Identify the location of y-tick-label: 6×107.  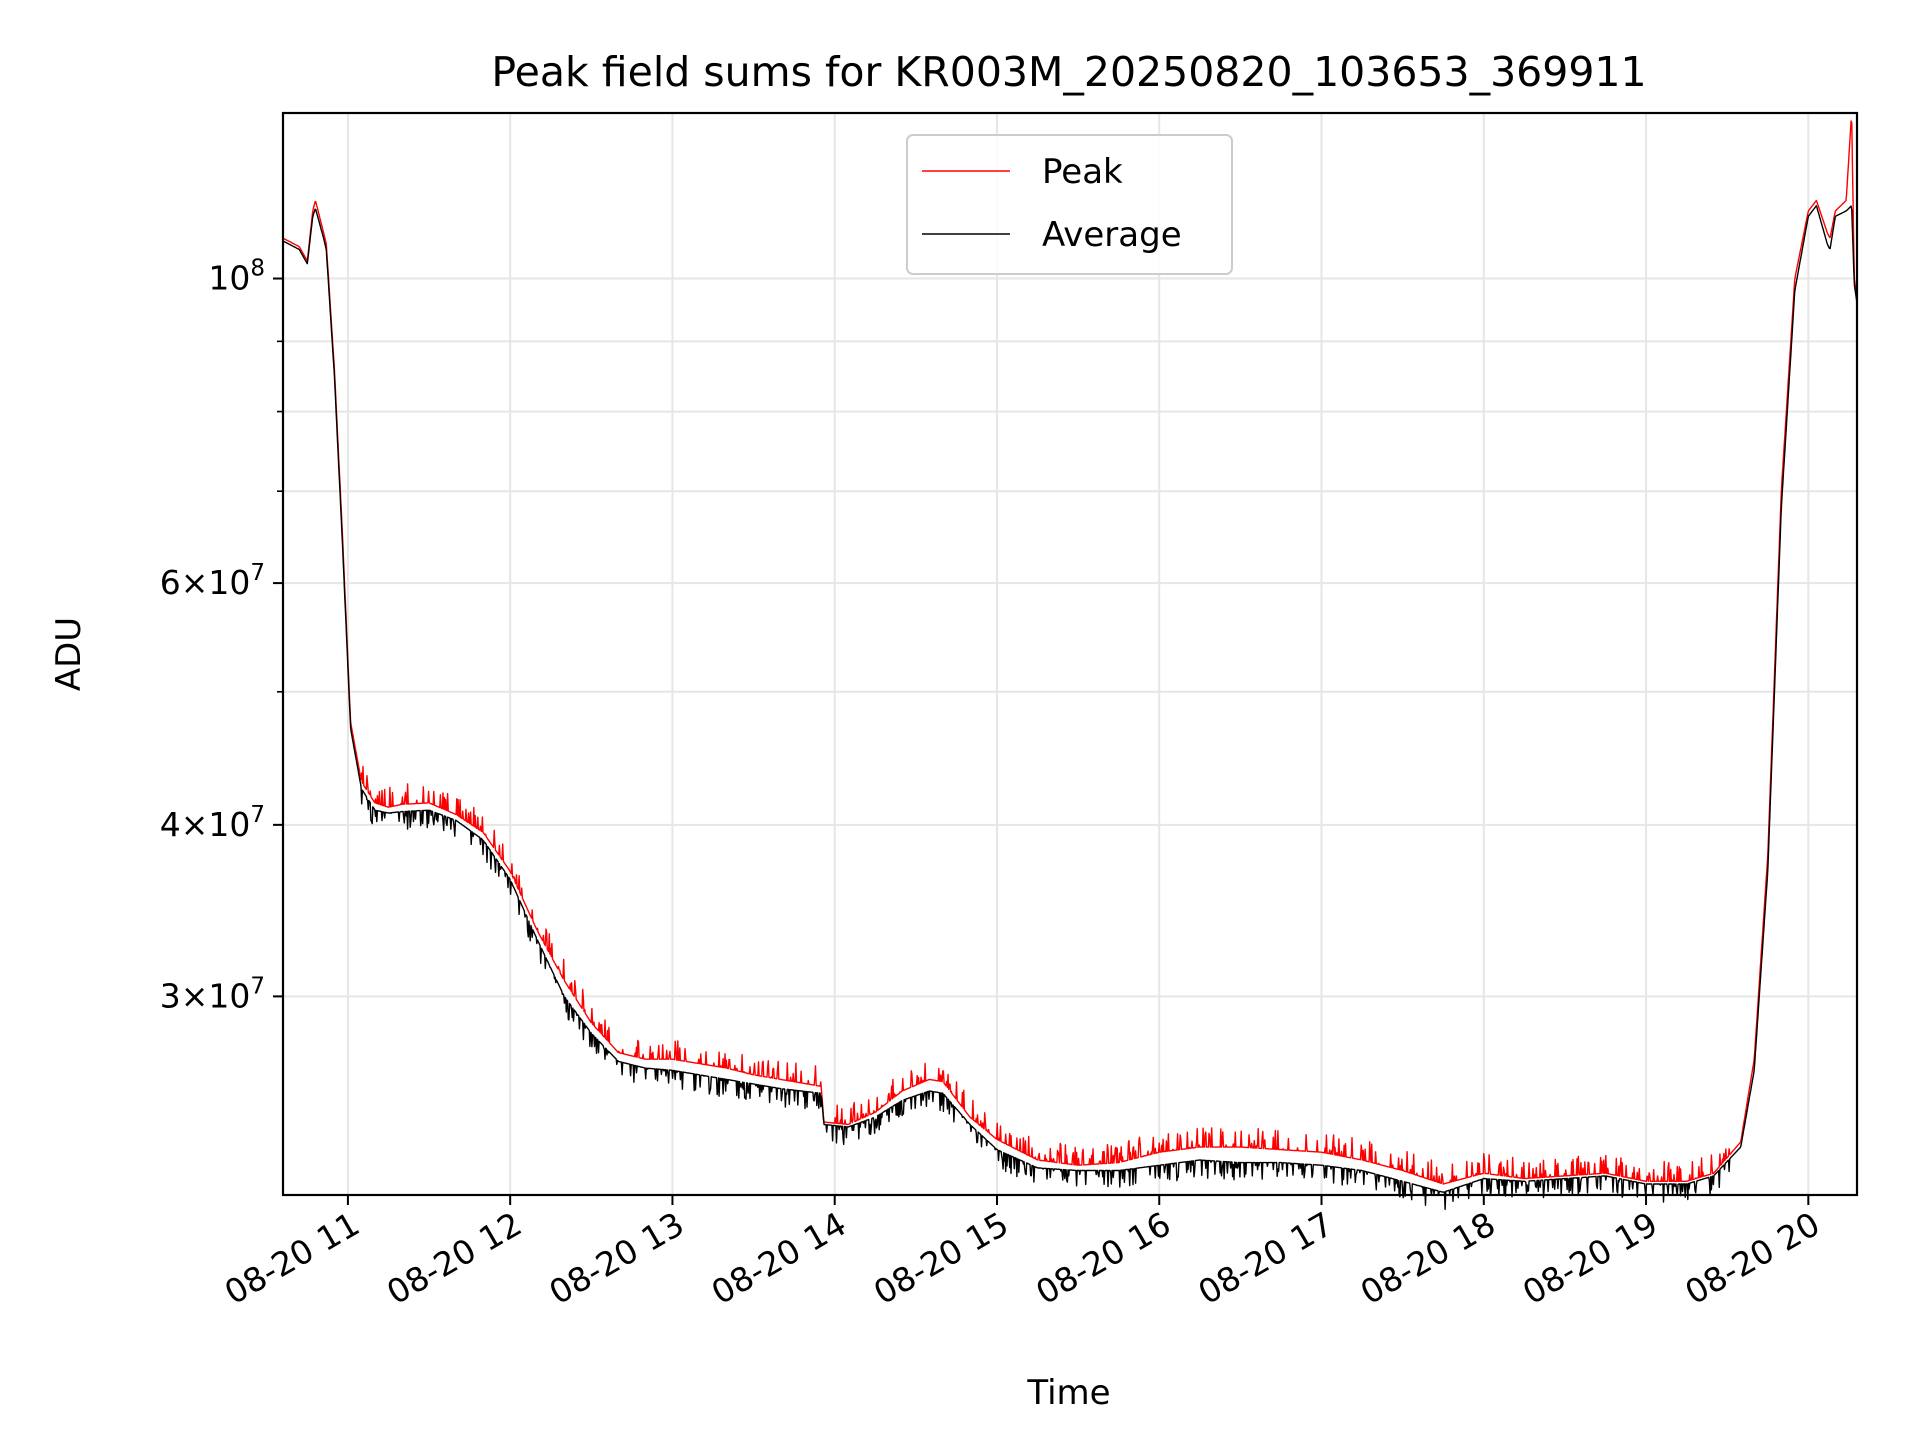
(212, 581).